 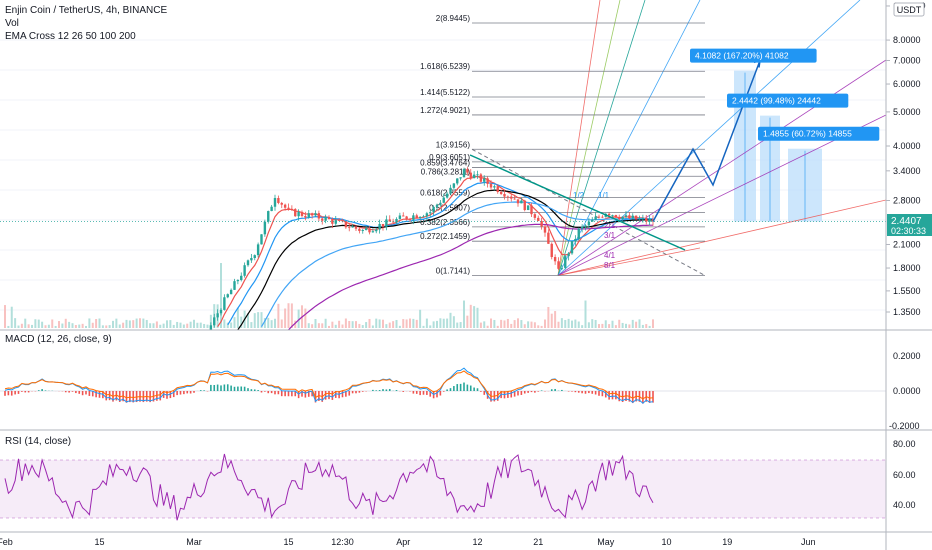 I want to click on time-tick-label: Jun, so click(x=808, y=542).